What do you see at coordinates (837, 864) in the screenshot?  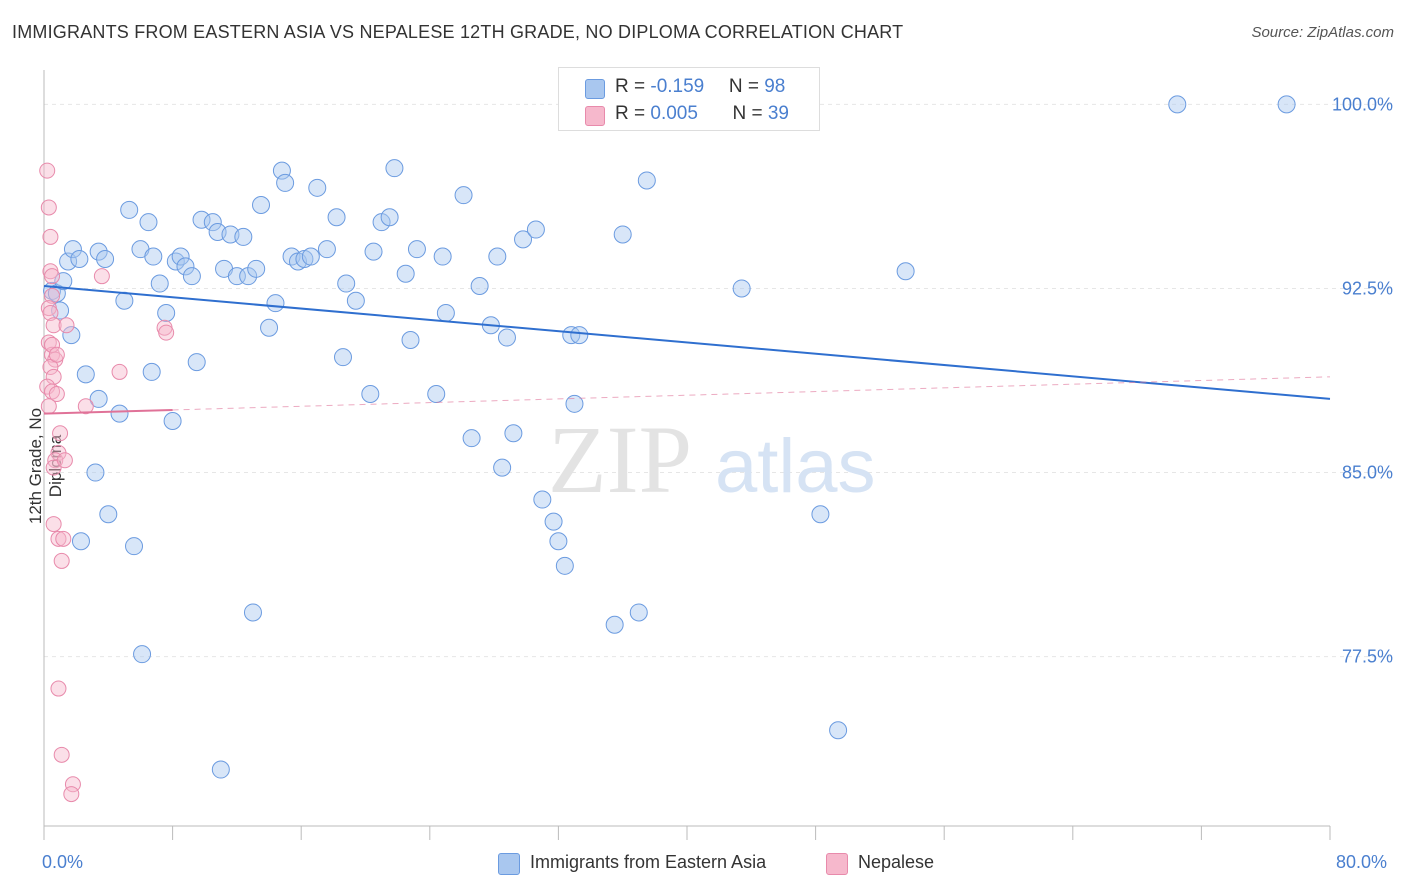 I see `legend-swatch-pink` at bounding box center [837, 864].